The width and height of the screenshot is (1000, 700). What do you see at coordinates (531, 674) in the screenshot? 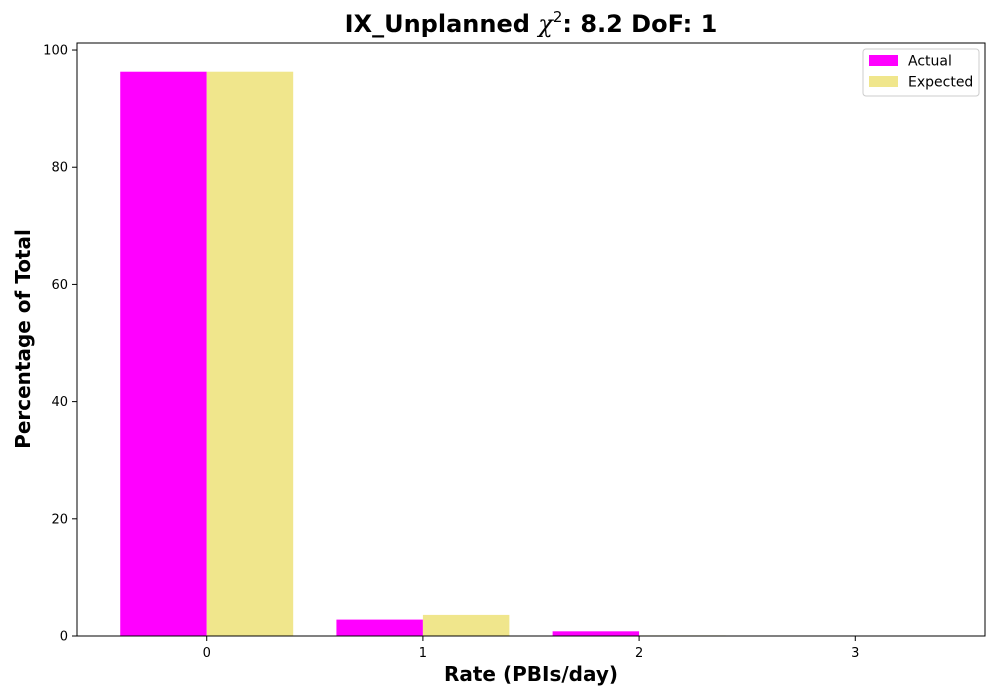
I see `x-axis-title: Rate (PBIs/day)` at bounding box center [531, 674].